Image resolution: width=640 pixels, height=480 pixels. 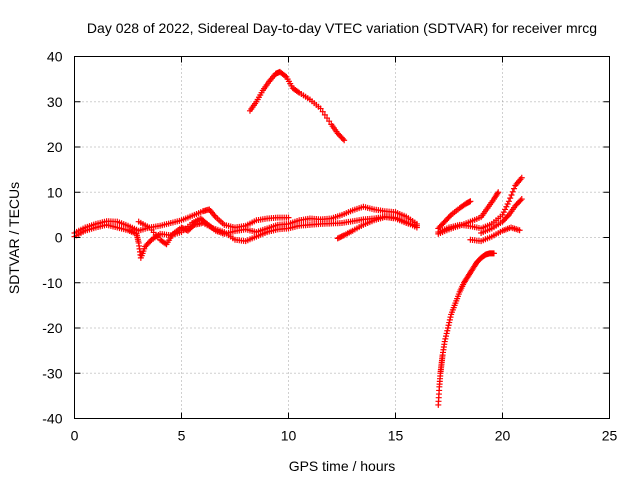 What do you see at coordinates (495, 234) in the screenshot?
I see `series-sat-j` at bounding box center [495, 234].